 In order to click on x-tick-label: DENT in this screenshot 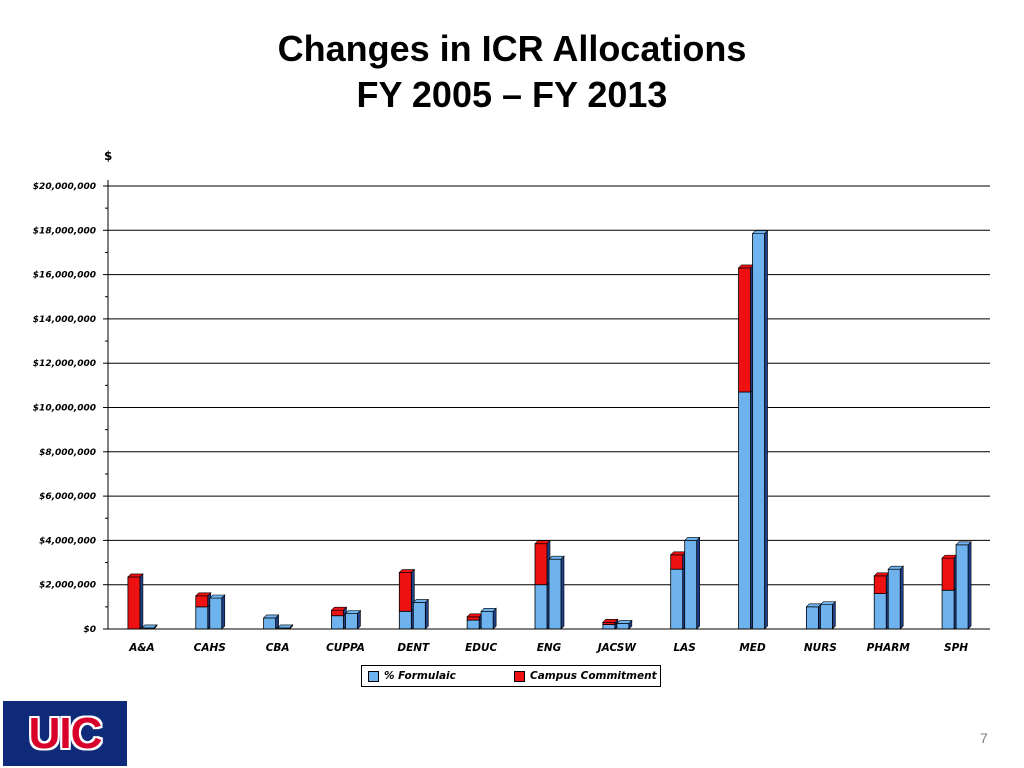, I will do `click(413, 648)`.